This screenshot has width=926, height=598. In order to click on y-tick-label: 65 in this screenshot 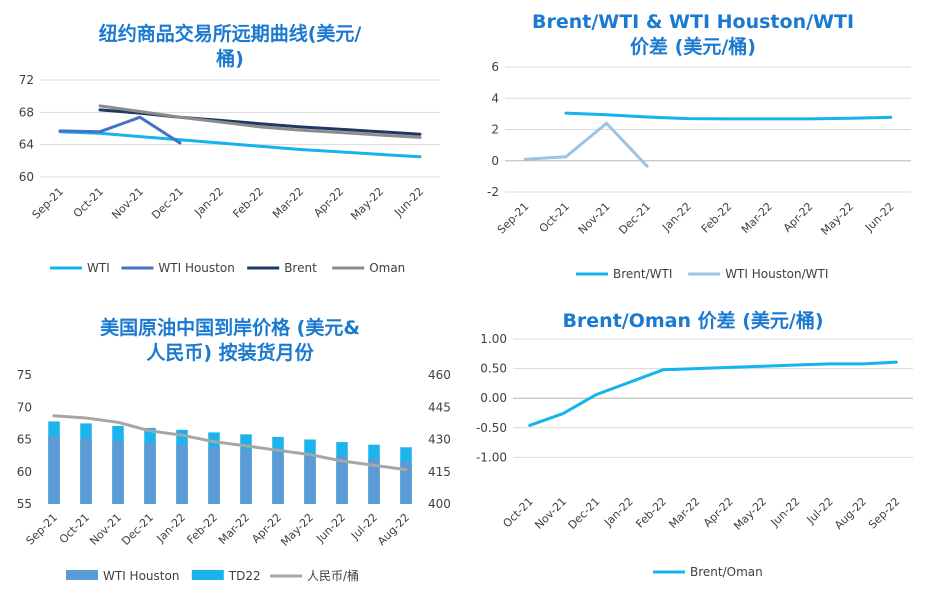, I will do `click(24, 440)`.